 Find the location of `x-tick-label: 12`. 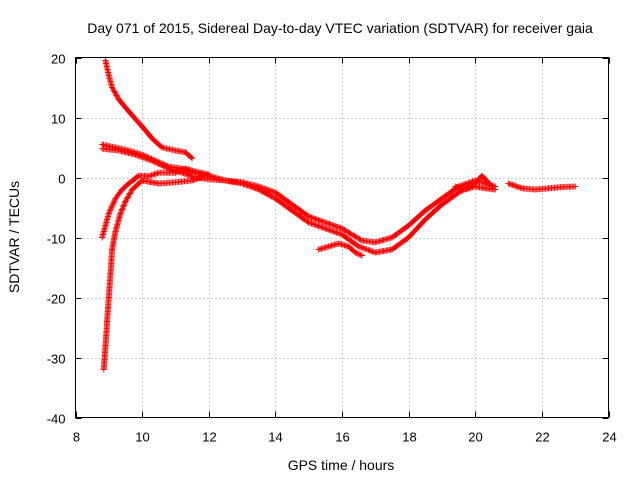

x-tick-label: 12 is located at coordinates (209, 437).